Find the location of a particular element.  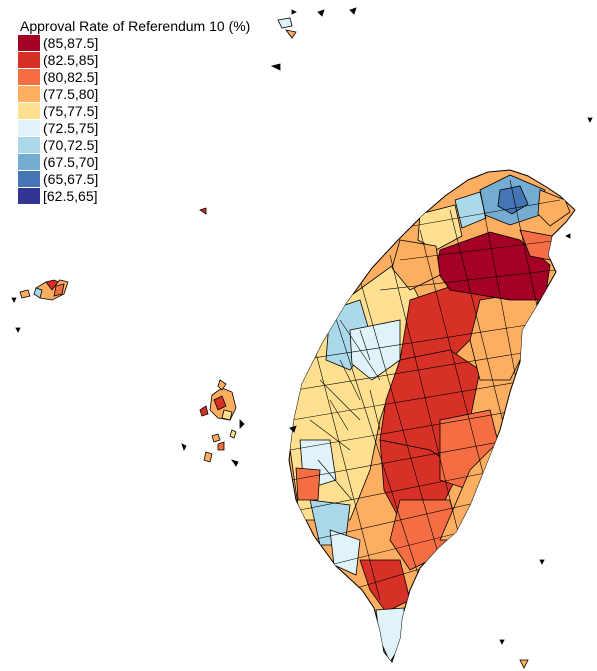

legend-item: (77.5,80] is located at coordinates (134, 93).